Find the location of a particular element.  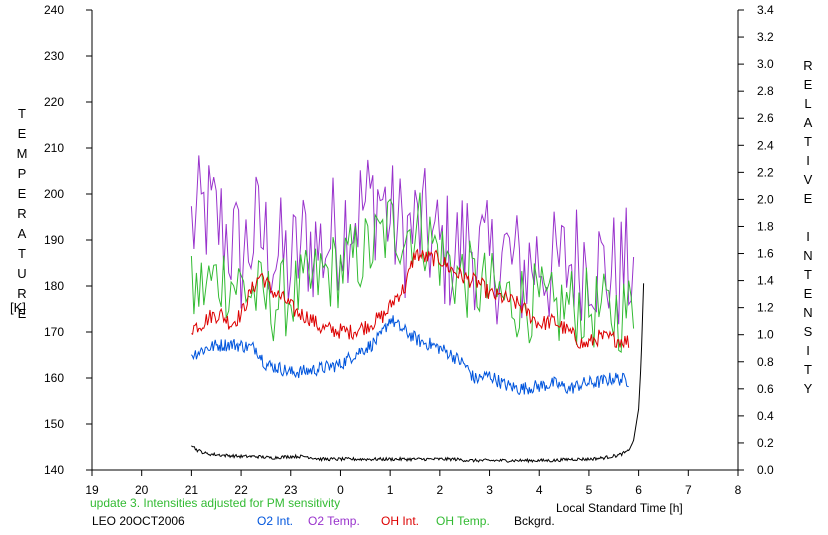

x-tick-label: 5 is located at coordinates (589, 490).